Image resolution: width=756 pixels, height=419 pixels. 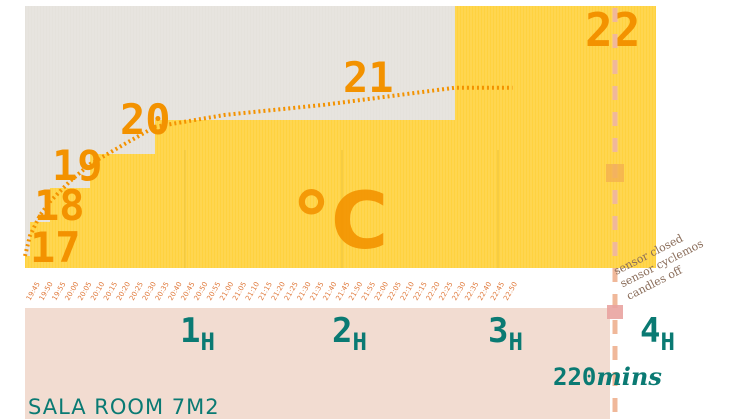 What do you see at coordinates (629, 376) in the screenshot?
I see `total-minutes-suffix: mins` at bounding box center [629, 376].